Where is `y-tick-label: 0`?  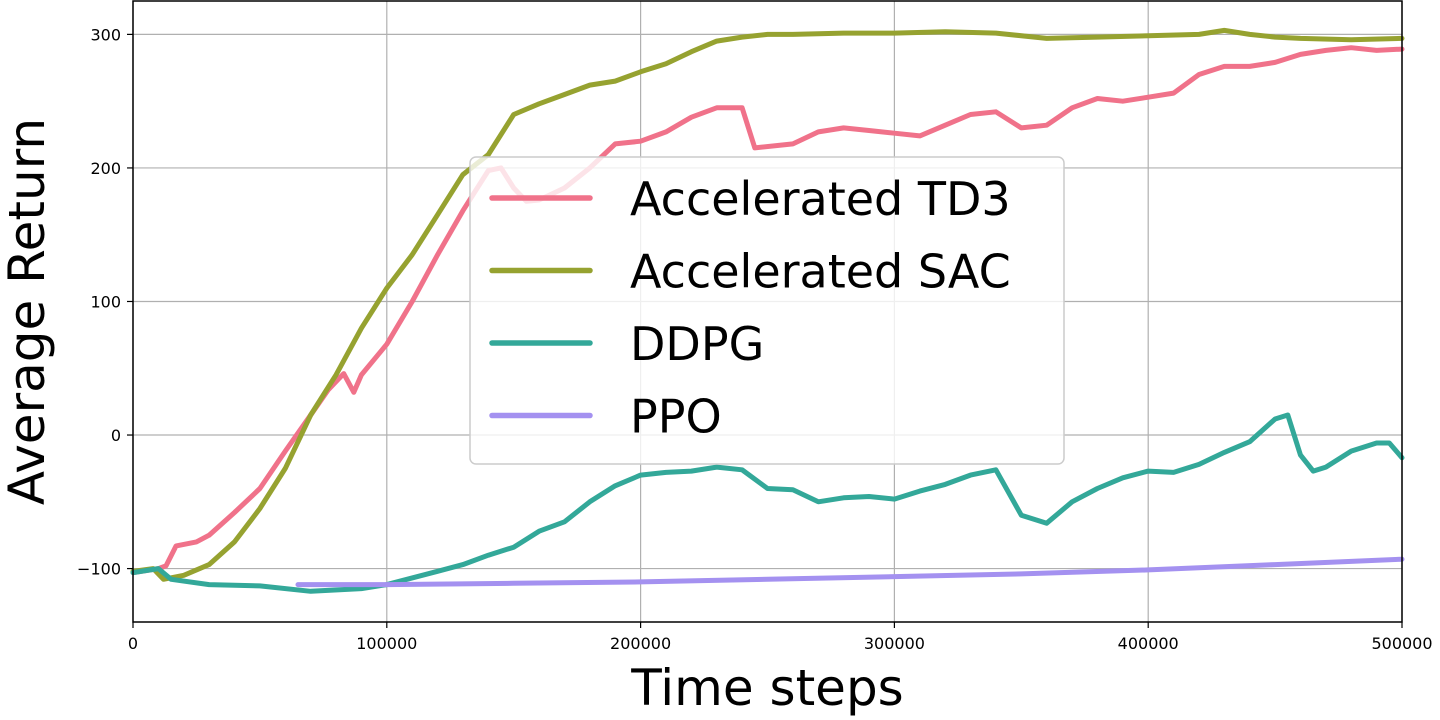
y-tick-label: 0 is located at coordinates (116, 435).